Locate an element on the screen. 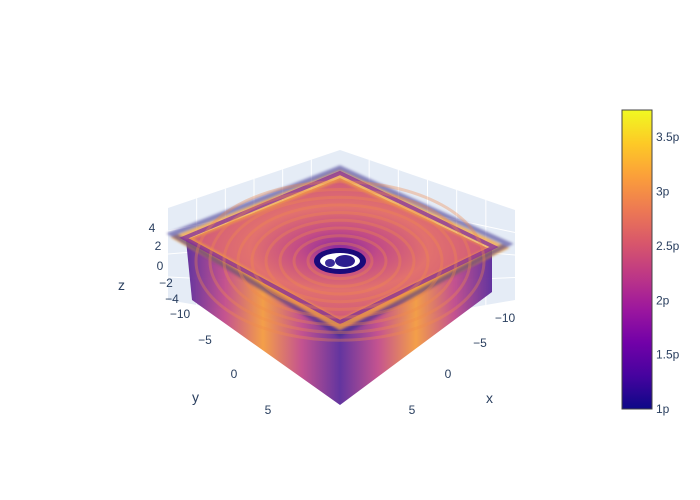 Image resolution: width=700 pixels, height=500 pixels. y-tick-label: 5 is located at coordinates (268, 410).